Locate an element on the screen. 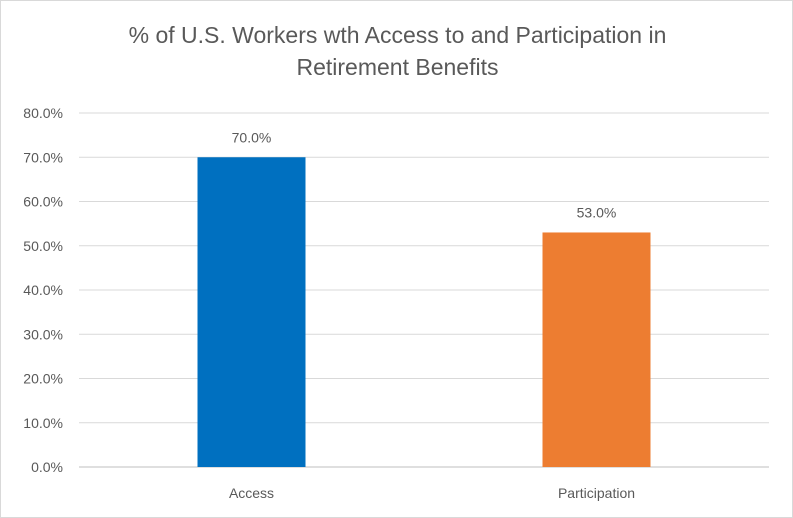 The image size is (793, 518). bar-access is located at coordinates (251, 312).